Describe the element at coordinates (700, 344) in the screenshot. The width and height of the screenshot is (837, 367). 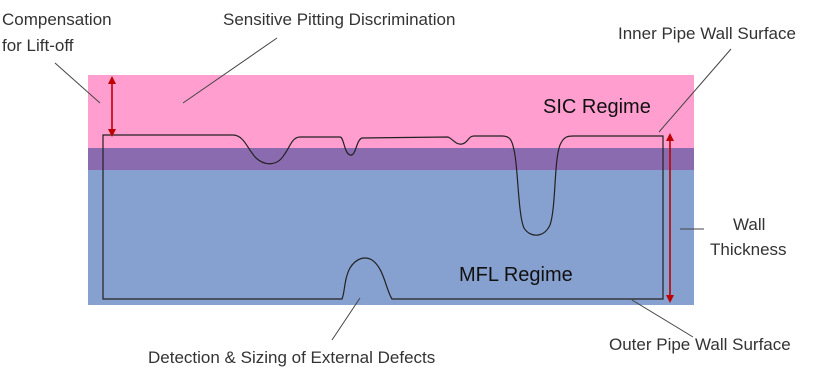
I see `outer-surface-label: Outer Pipe Wall Surface` at that location.